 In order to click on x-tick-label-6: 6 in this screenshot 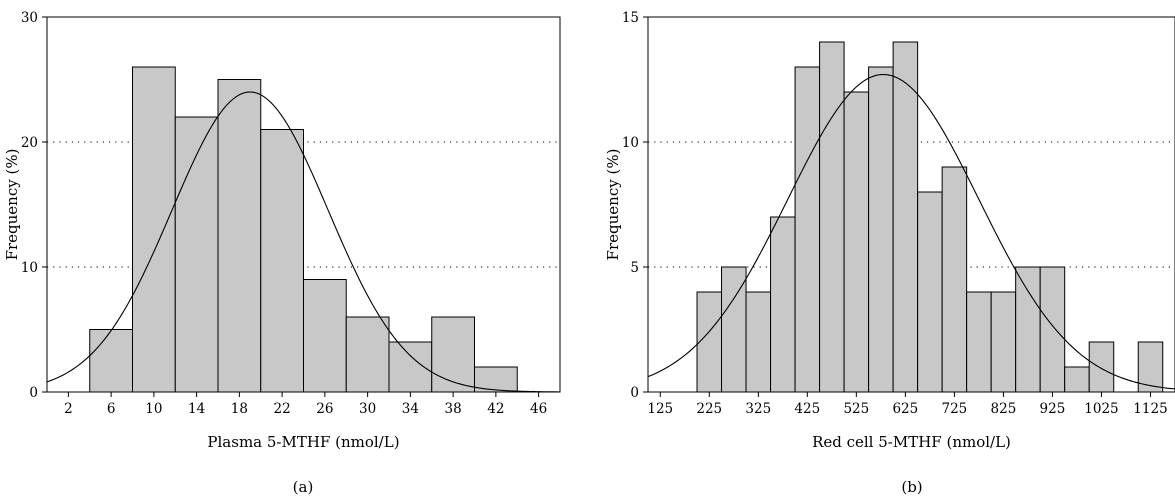, I will do `click(111, 409)`.